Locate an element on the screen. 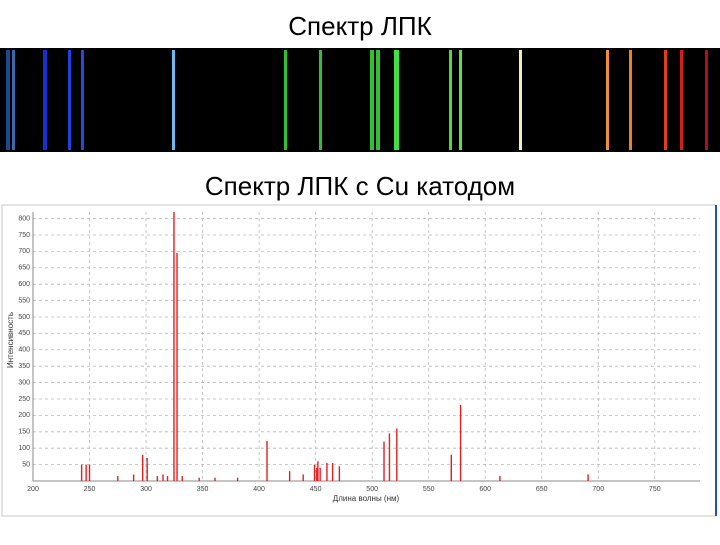  y-tick-label: 300 is located at coordinates (24, 382).